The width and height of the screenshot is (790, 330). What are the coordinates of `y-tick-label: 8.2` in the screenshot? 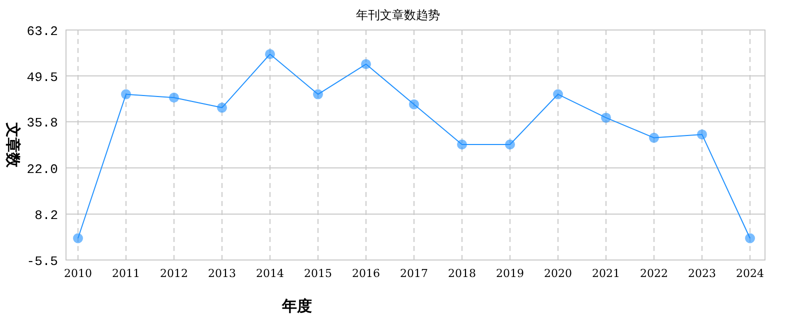 It's located at (46, 216).